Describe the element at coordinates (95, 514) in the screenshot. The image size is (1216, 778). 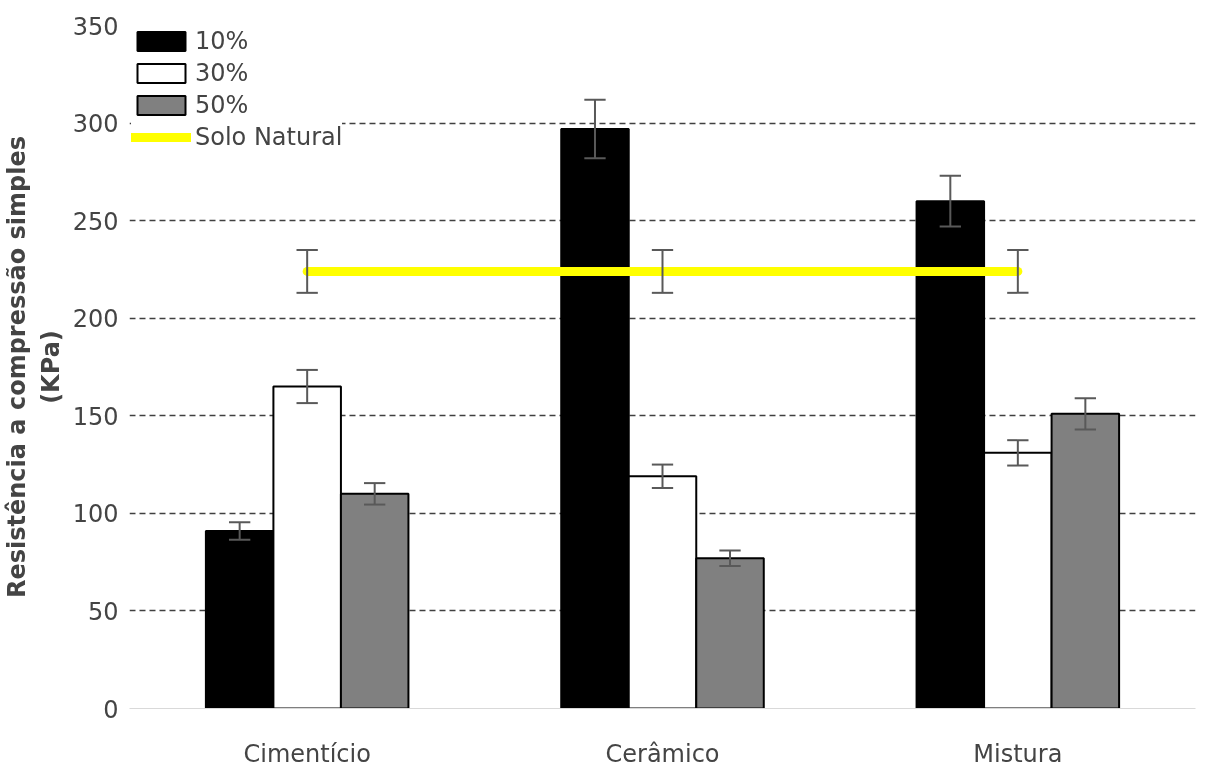
I see `y-tick-label: 100` at that location.